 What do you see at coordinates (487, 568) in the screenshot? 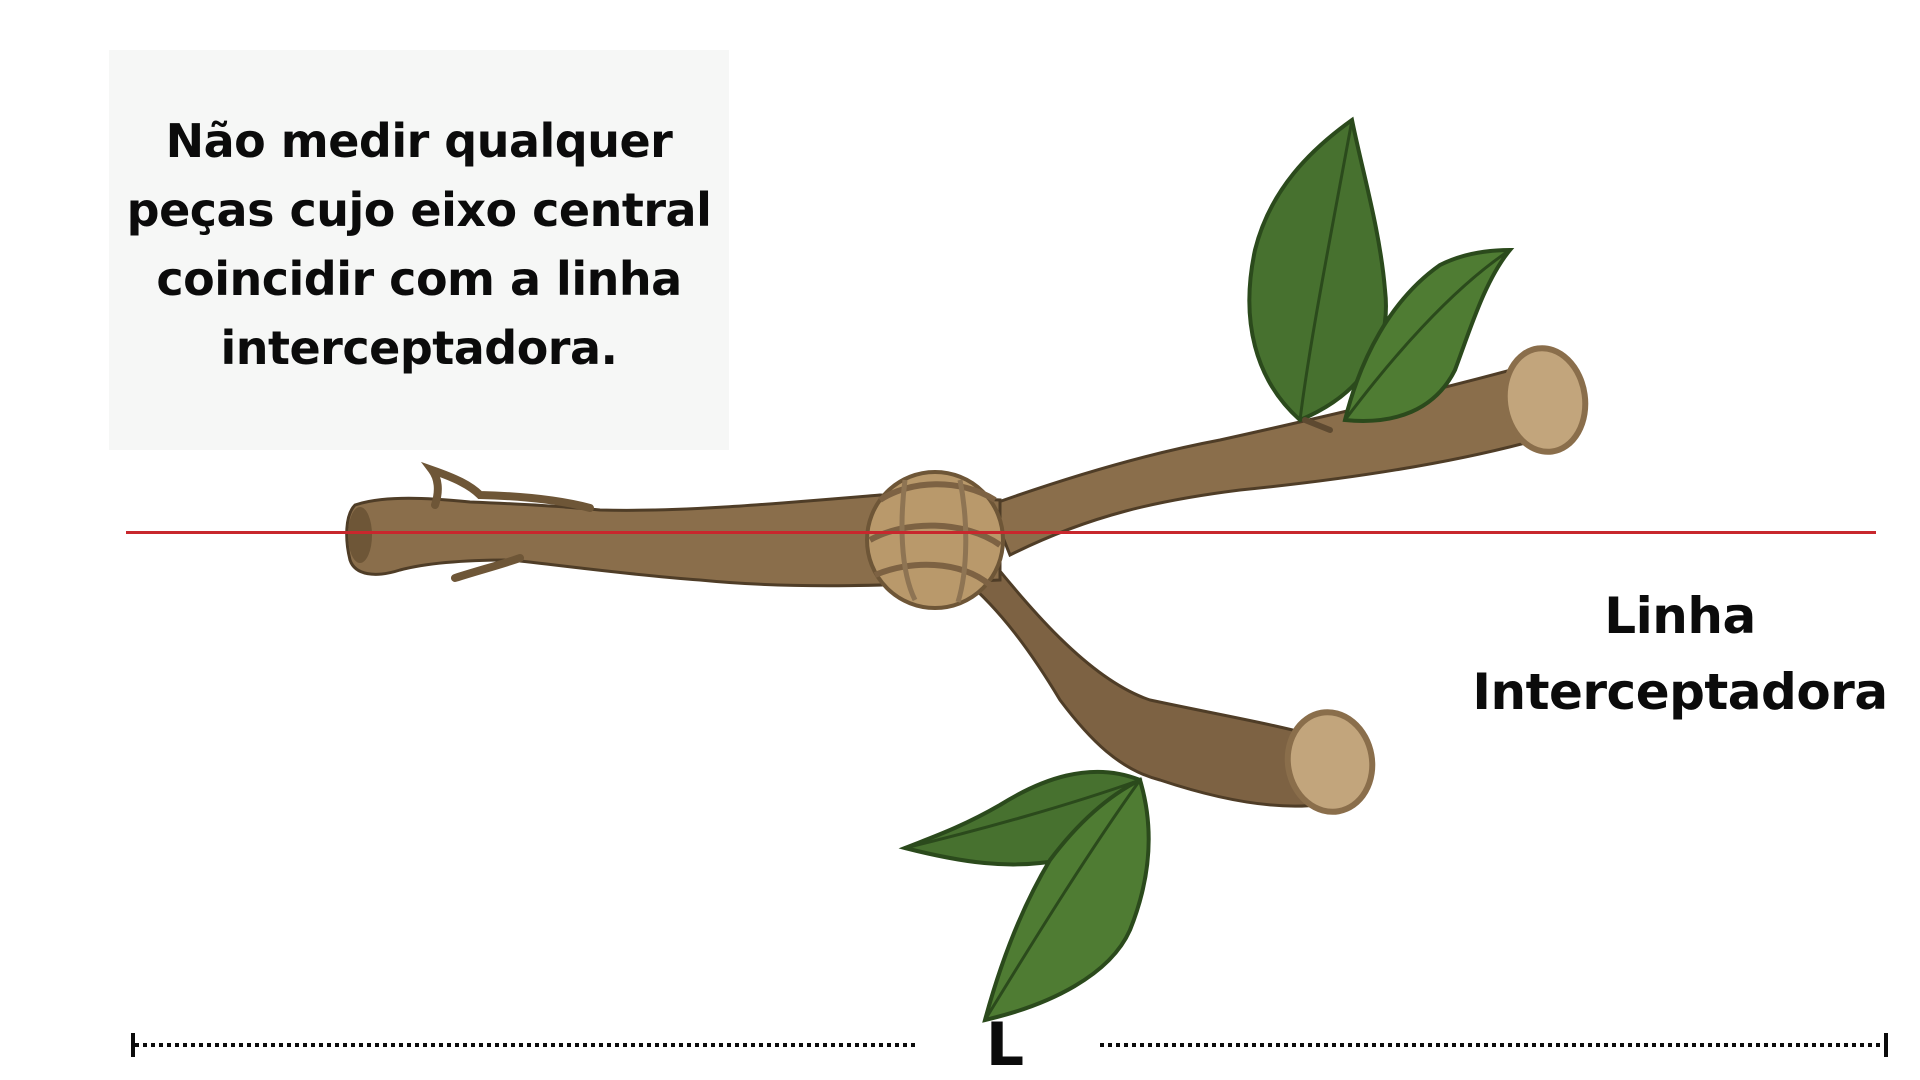
I see `branch-twig-bottom` at bounding box center [487, 568].